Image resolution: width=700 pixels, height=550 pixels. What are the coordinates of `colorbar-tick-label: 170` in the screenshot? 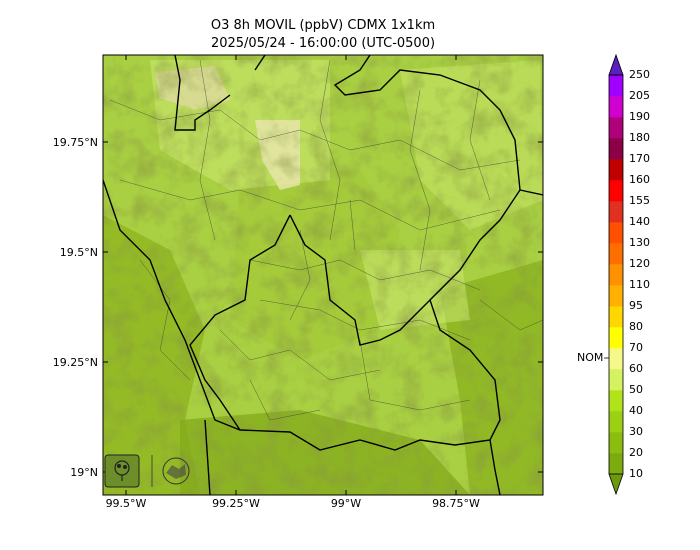 It's located at (639, 158).